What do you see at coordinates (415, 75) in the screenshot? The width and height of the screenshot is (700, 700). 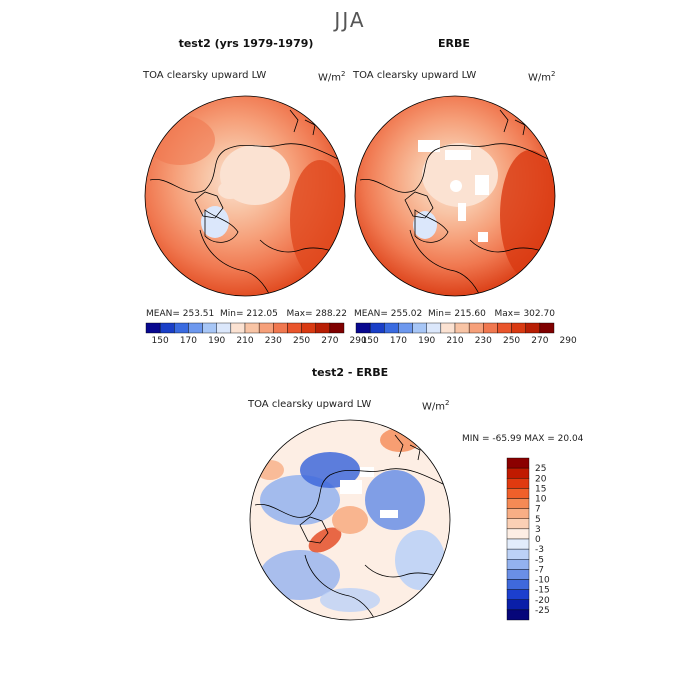 I see `panel-variable-obs: TOA clearsky upward LW` at bounding box center [415, 75].